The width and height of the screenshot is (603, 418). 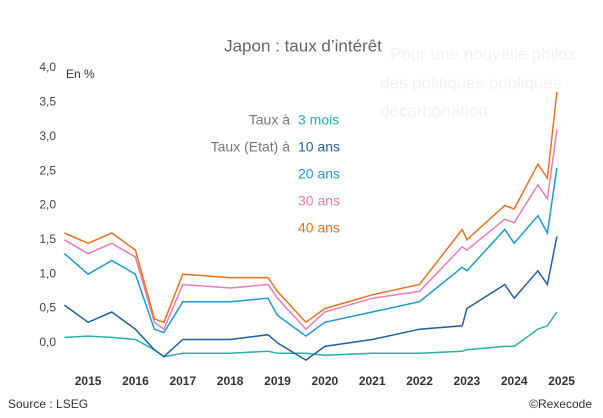 I want to click on overlay-text: Pour une nouvelle philos, so click(x=483, y=53).